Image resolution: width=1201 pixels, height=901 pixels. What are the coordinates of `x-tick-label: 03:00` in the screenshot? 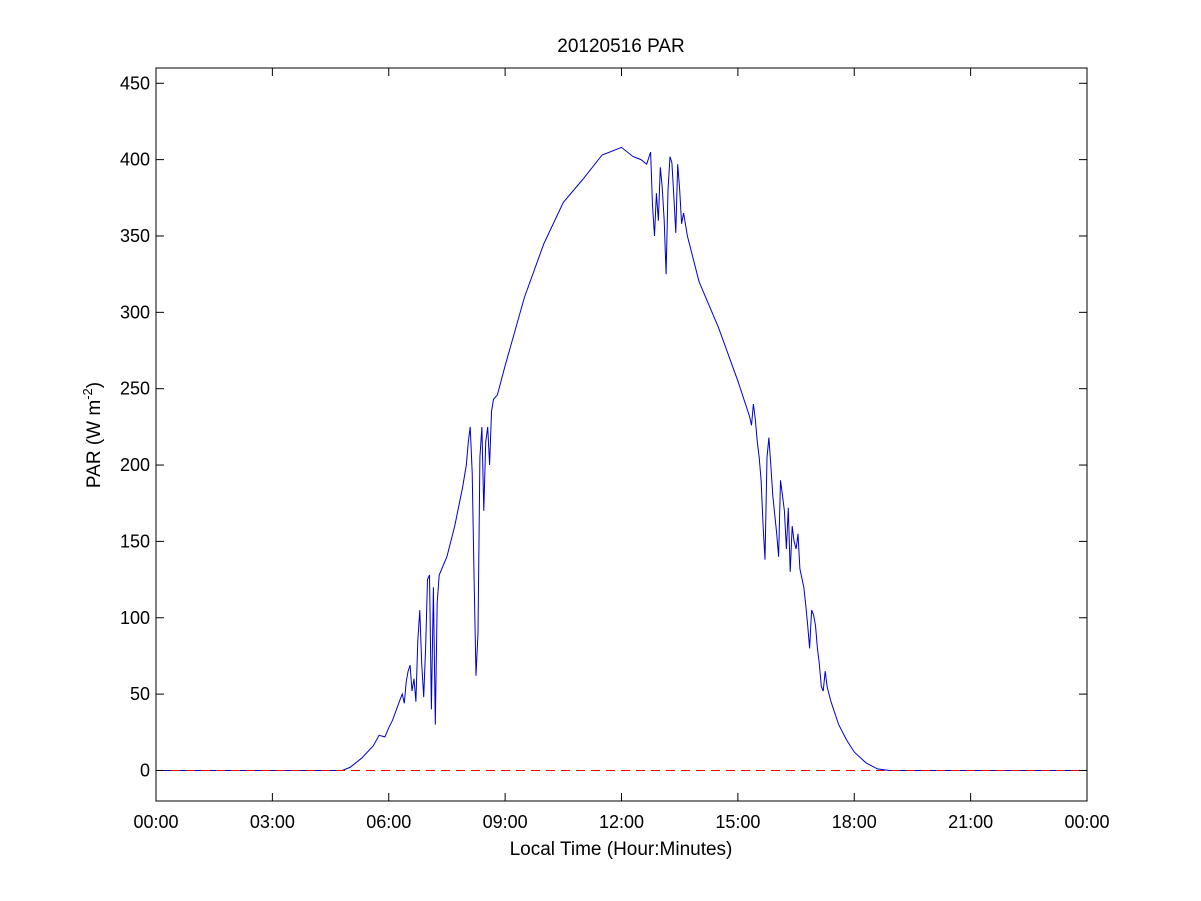 It's located at (272, 822).